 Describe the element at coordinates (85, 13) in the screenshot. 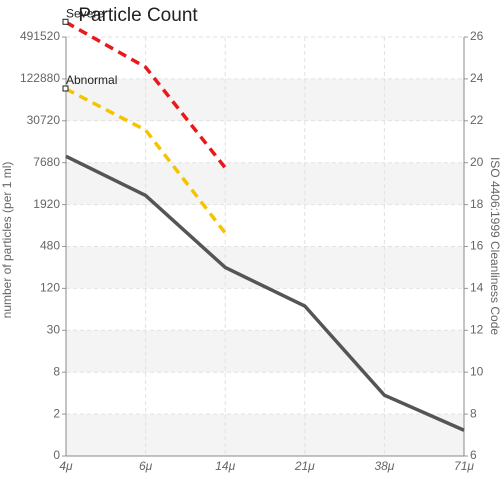

I see `series-label: Severe` at that location.